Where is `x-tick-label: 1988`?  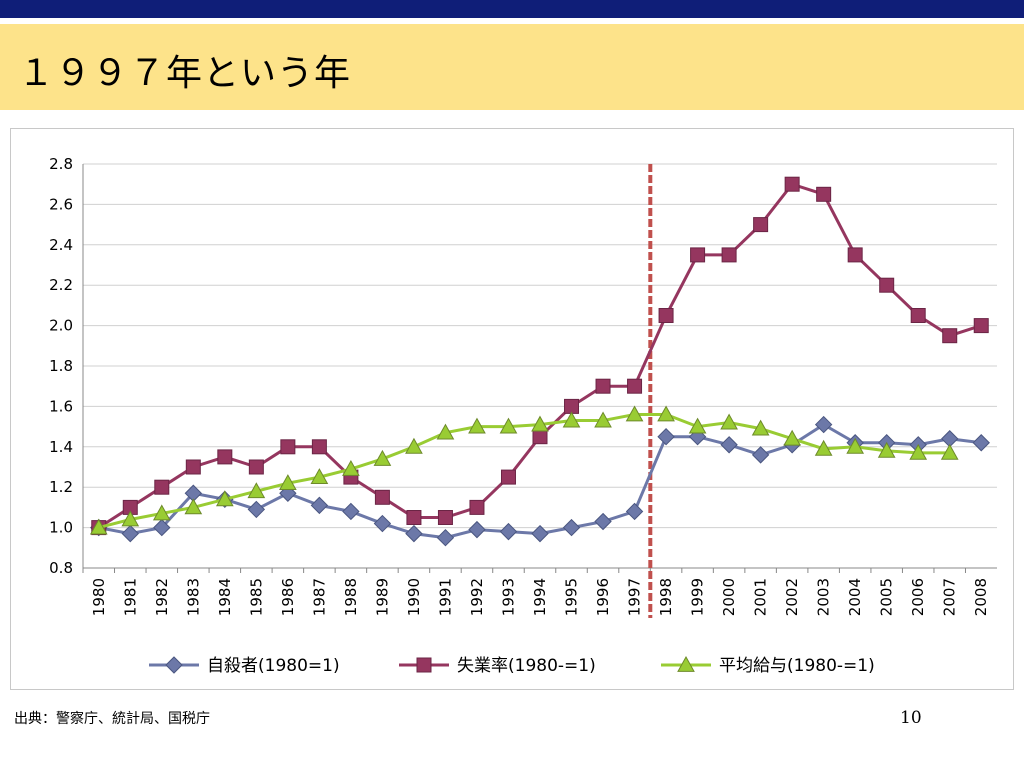
x-tick-label: 1988 is located at coordinates (351, 597).